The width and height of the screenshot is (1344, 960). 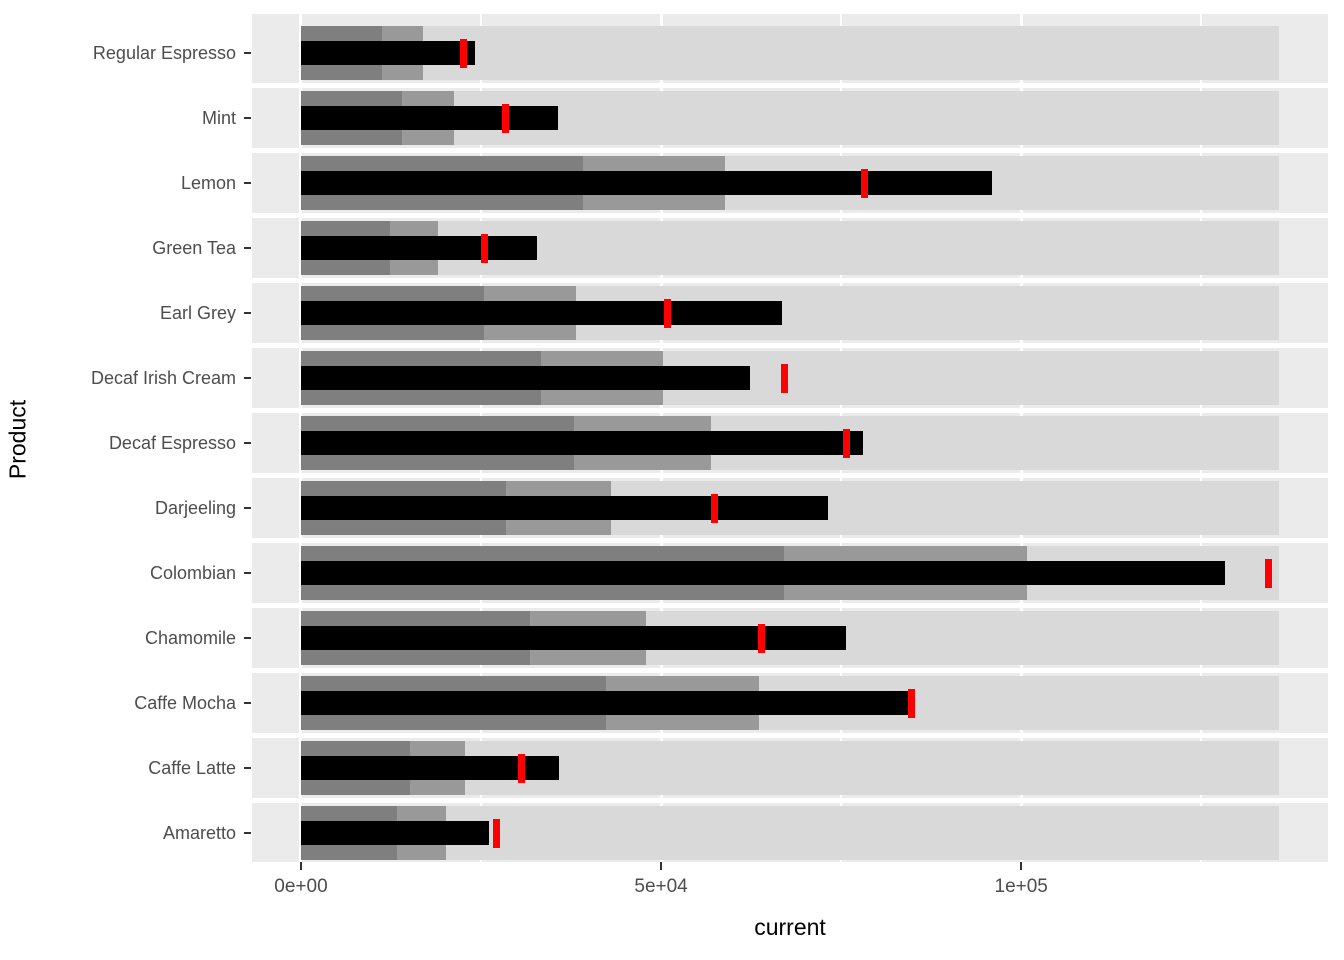 I want to click on y-tick-label: Chamomile, so click(x=190, y=638).